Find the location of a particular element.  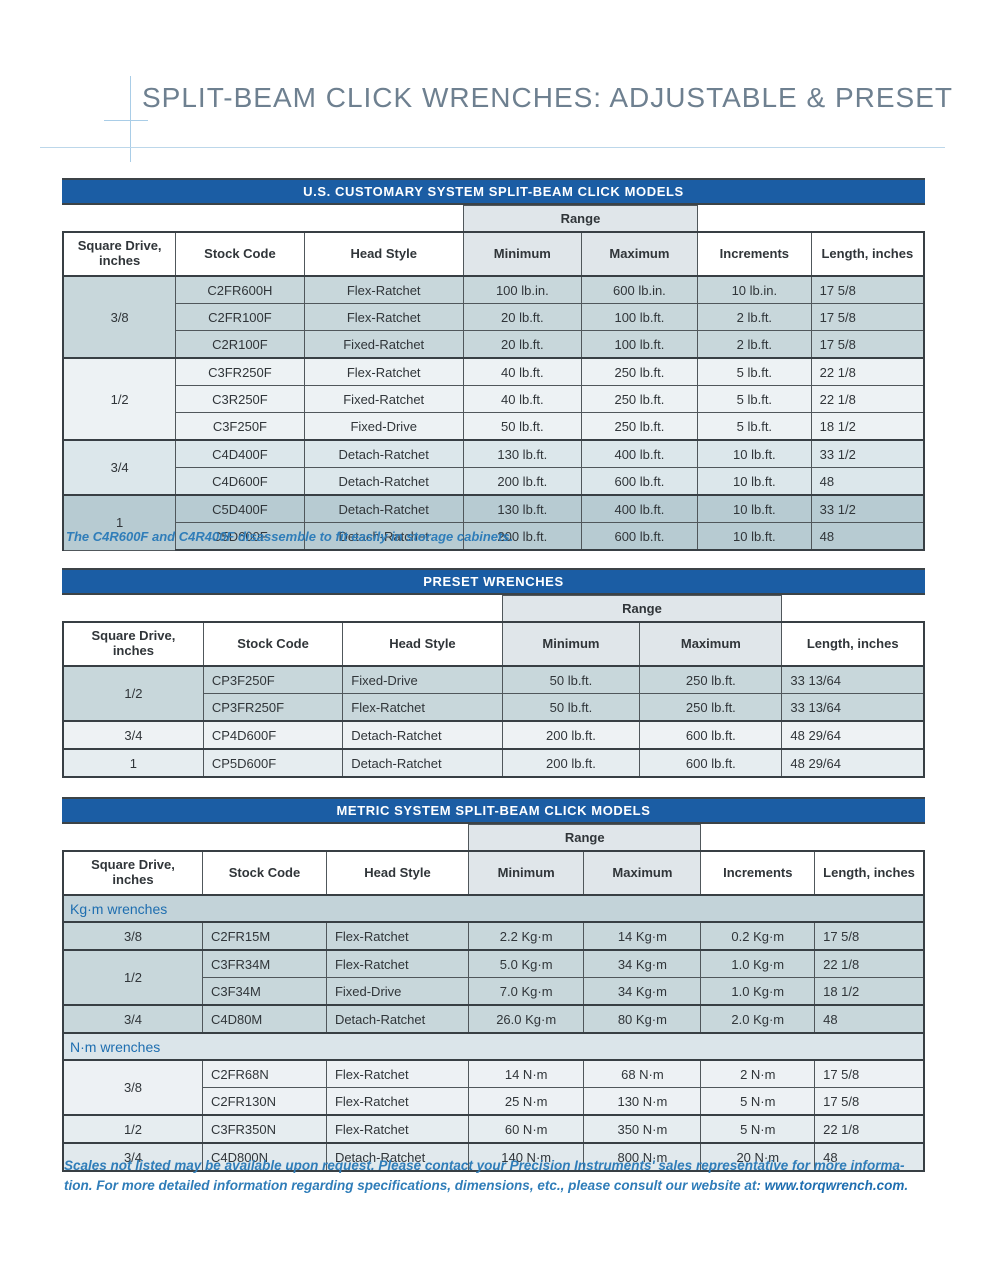

cell-inc: 10 lb.in. is located at coordinates (754, 289).